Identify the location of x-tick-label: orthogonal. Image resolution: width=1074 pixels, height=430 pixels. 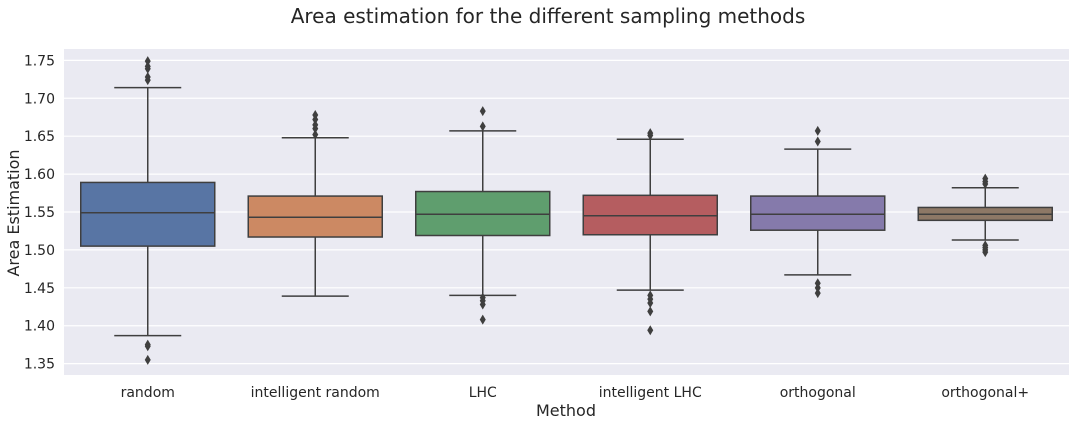
(818, 393).